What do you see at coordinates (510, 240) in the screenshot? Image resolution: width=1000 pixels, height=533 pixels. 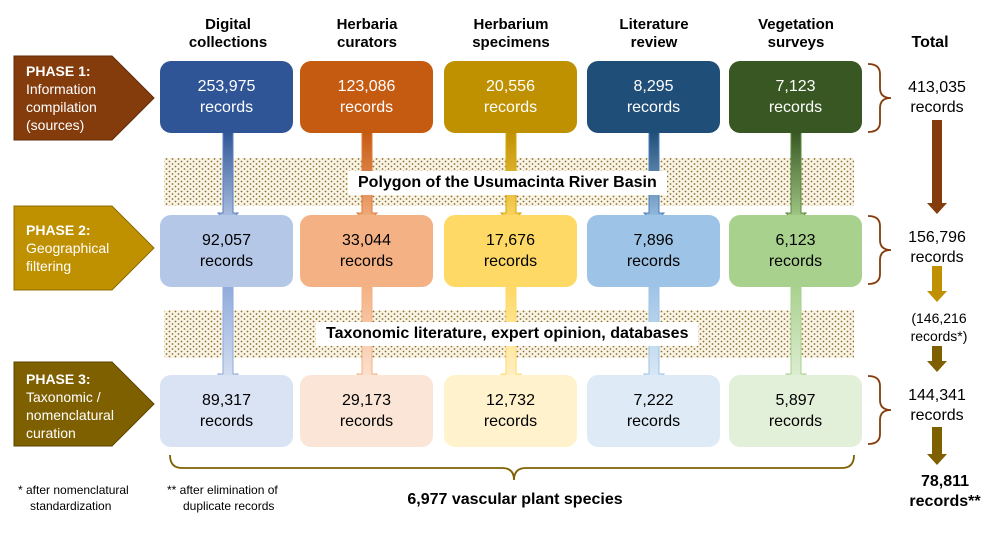 I see `record-count: 17,676` at bounding box center [510, 240].